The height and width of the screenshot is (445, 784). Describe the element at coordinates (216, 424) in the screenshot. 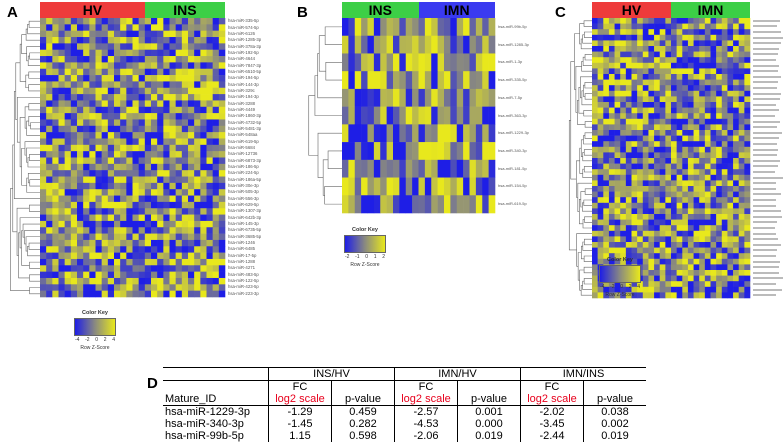

I see `mature-id: hsa-miR-340-3p` at that location.